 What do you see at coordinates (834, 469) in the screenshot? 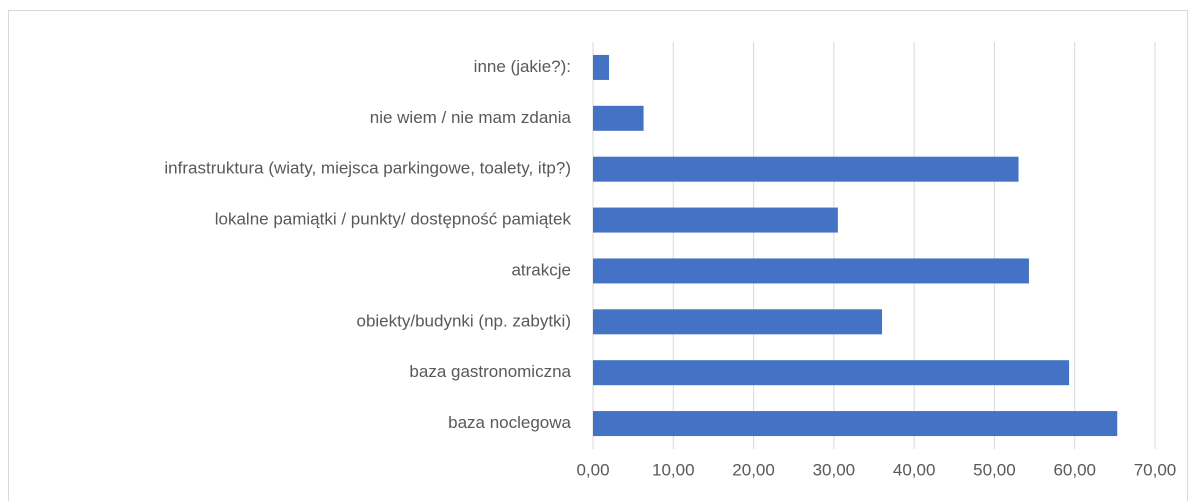
I see `x-tick-label: 30,00` at bounding box center [834, 469].